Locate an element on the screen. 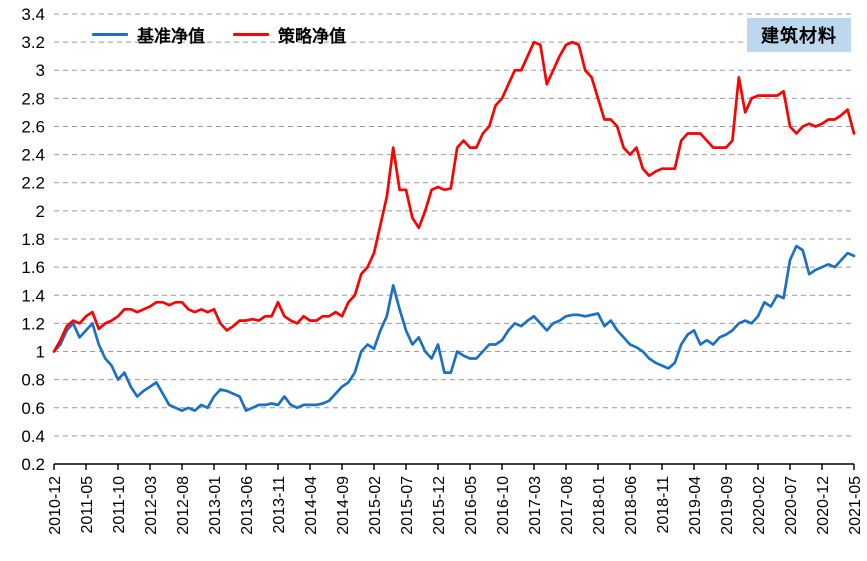 Image resolution: width=867 pixels, height=561 pixels. svg-text: 2014-09 is located at coordinates (343, 505).